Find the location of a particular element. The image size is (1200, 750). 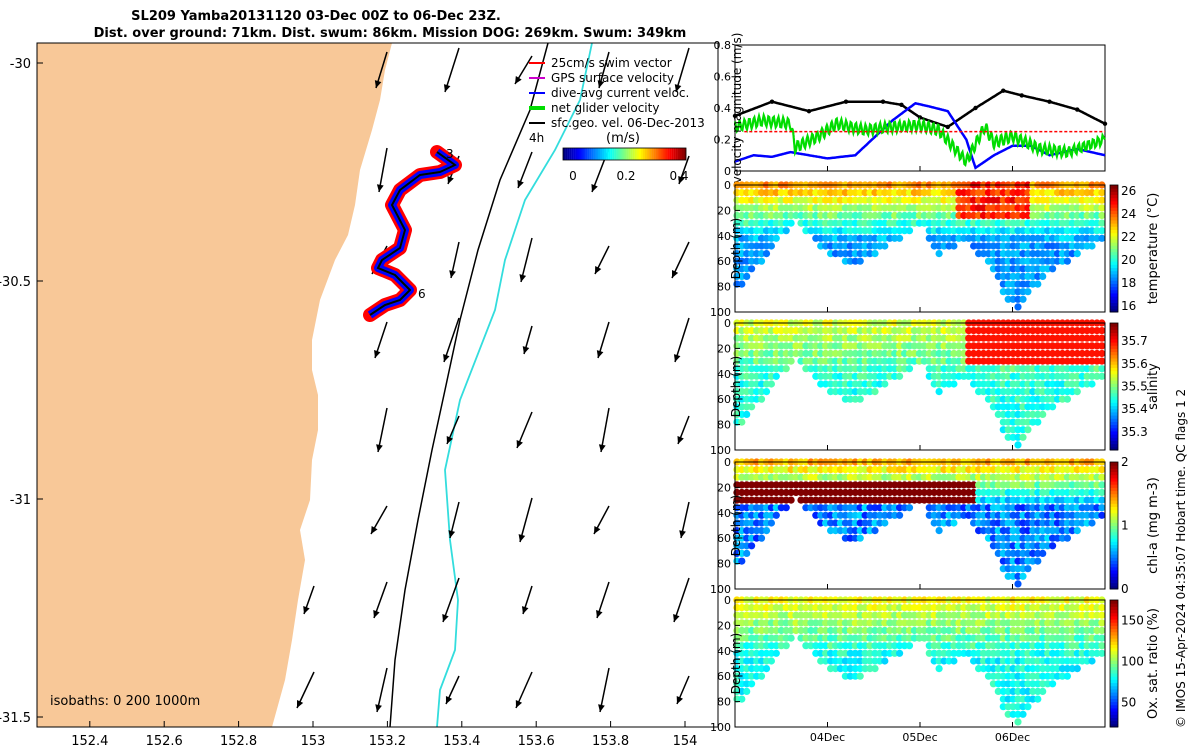

heatmap-ytick-label: 0 is located at coordinates (727, 462).